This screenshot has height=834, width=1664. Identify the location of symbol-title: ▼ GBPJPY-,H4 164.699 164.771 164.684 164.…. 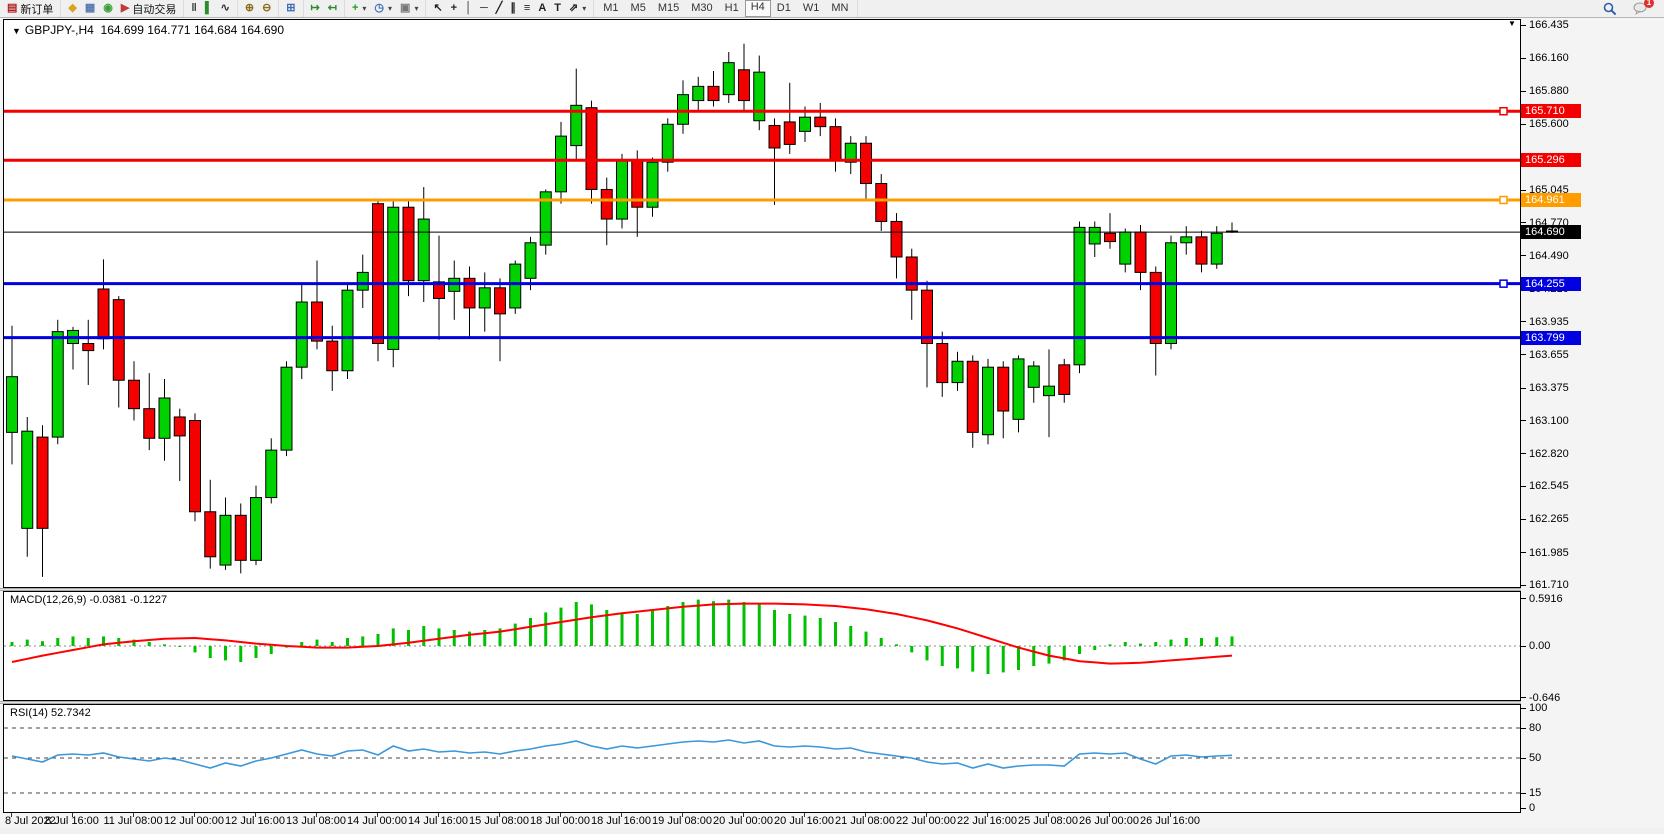
(148, 30).